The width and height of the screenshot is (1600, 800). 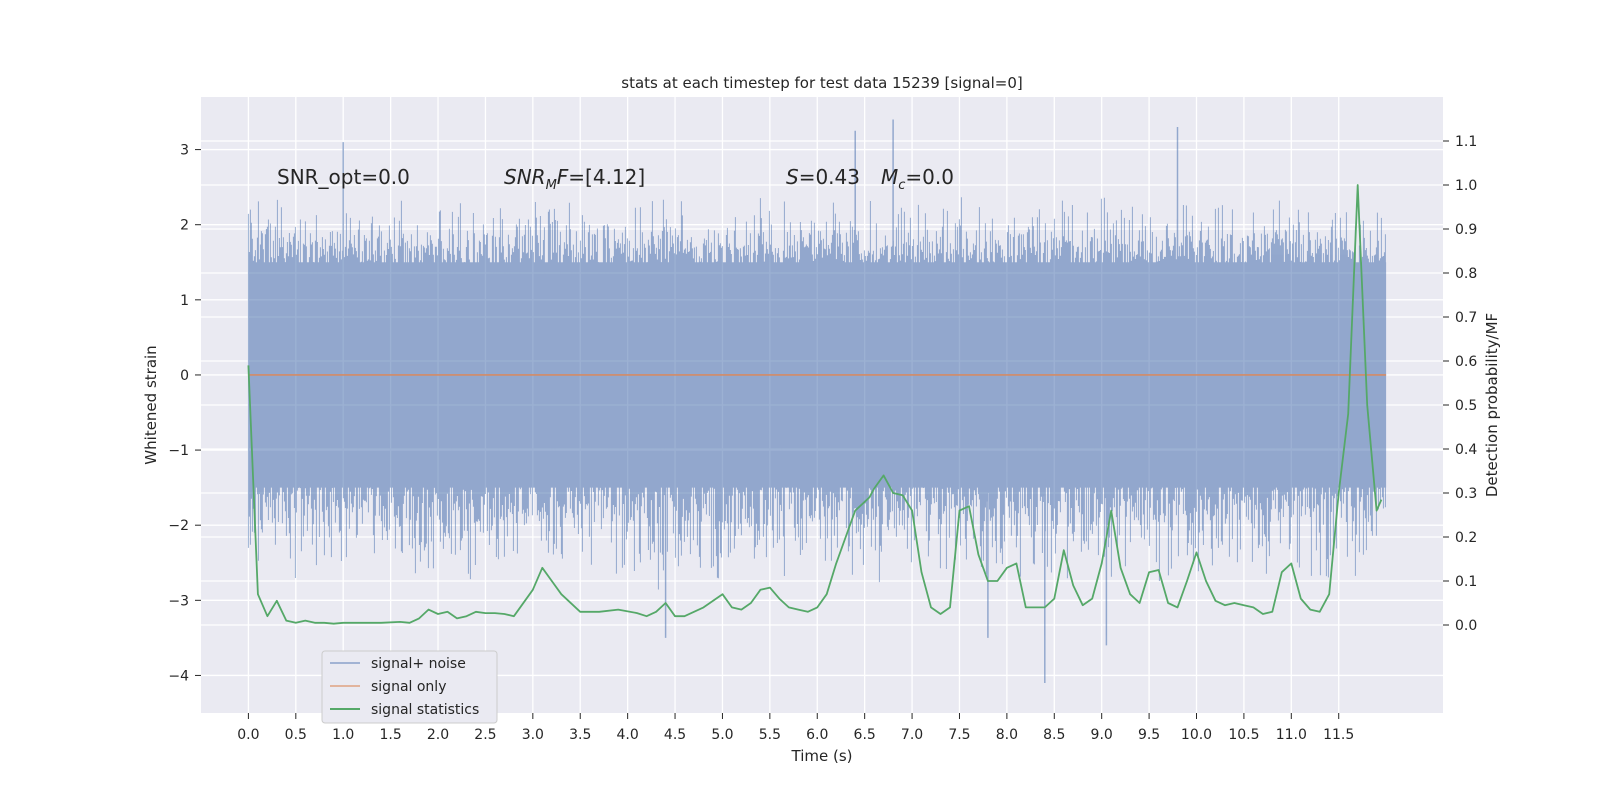 What do you see at coordinates (296, 735) in the screenshot?
I see `x-tick-label: 0.5` at bounding box center [296, 735].